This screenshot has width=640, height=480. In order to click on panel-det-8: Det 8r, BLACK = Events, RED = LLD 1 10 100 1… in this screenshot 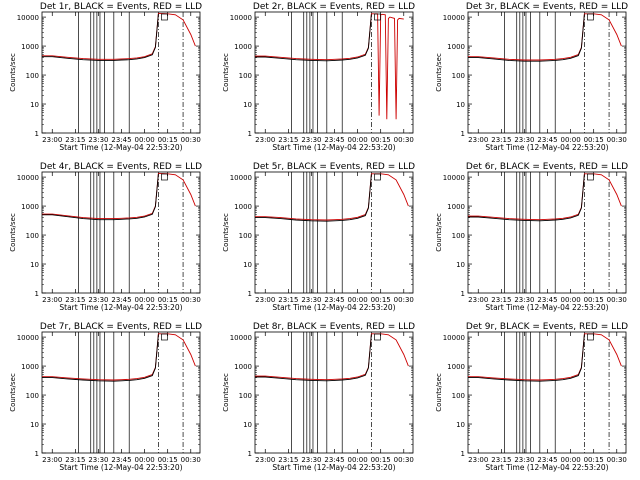, I will do `click(318, 397)`.